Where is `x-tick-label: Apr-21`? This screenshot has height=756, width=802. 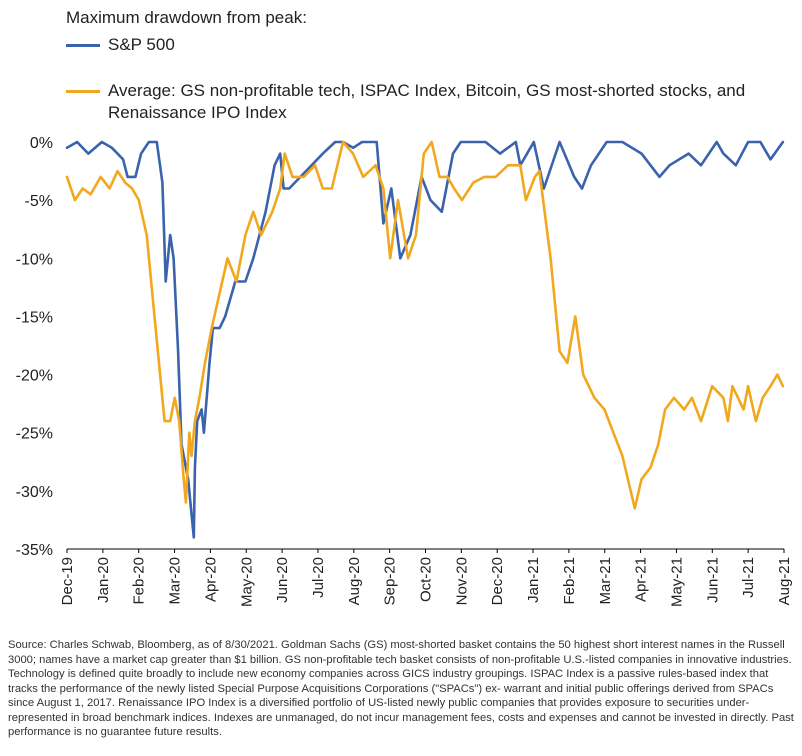 x-tick-label: Apr-21 is located at coordinates (641, 579).